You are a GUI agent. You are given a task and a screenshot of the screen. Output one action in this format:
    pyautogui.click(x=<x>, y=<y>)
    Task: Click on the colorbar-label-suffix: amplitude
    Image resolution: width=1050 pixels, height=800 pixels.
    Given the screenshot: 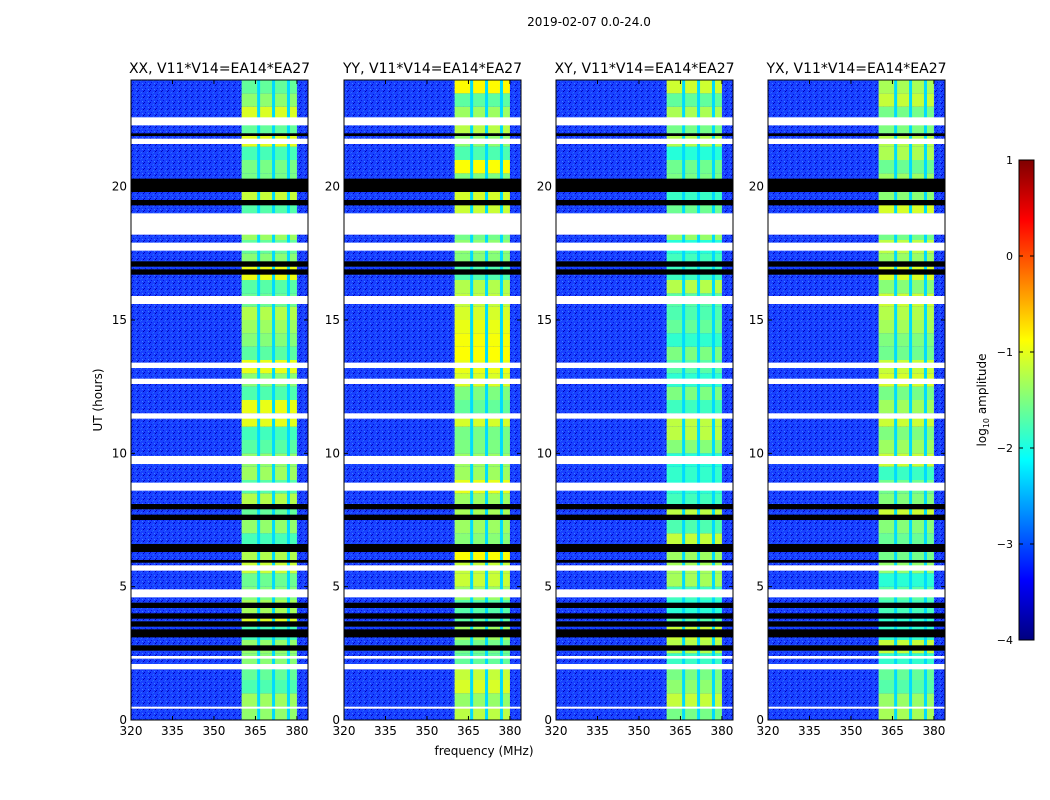 What is the action you would take?
    pyautogui.click(x=982, y=386)
    